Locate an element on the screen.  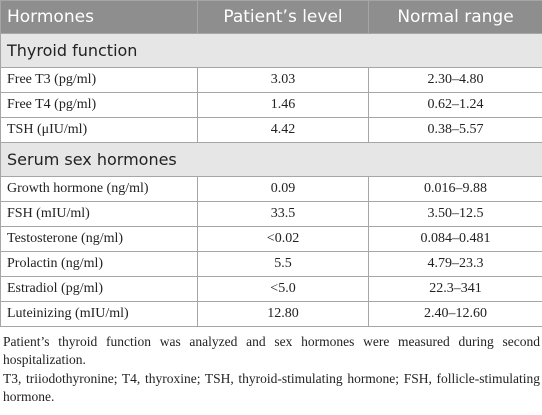
value-cell: 3.50–12.5 is located at coordinates (455, 214).